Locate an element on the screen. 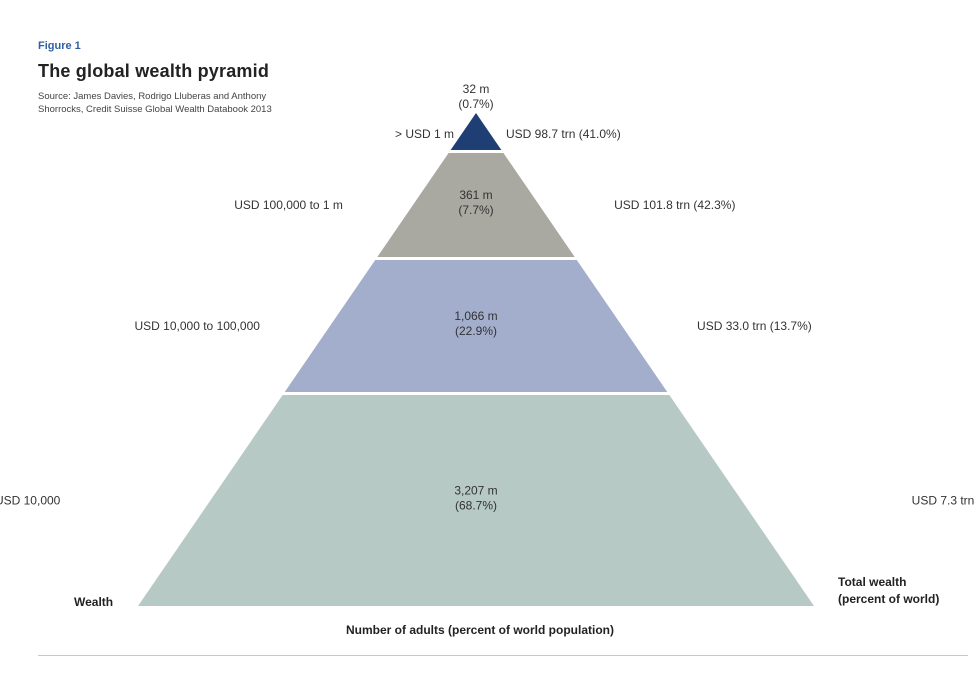 This screenshot has width=976, height=682. tier-wealth-range: > USD 1 m is located at coordinates (424, 134).